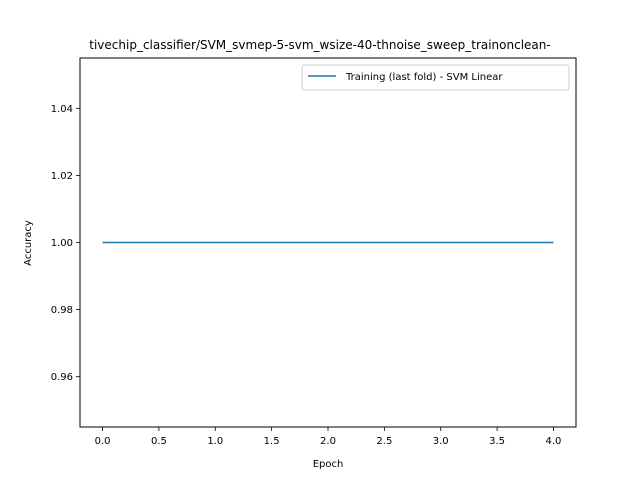 This screenshot has width=640, height=480. Describe the element at coordinates (62, 310) in the screenshot. I see `y-tick-label: 0.98` at that location.